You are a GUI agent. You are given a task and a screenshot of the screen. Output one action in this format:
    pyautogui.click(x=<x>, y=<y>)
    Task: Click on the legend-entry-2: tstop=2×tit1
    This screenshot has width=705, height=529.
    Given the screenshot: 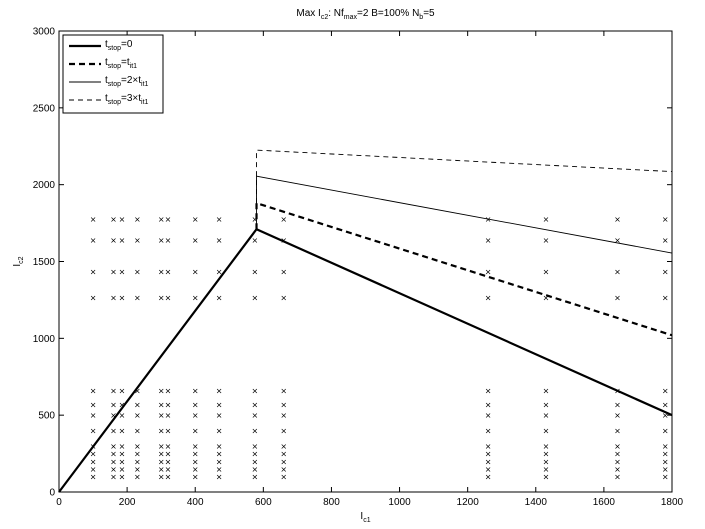 What is the action you would take?
    pyautogui.click(x=109, y=81)
    